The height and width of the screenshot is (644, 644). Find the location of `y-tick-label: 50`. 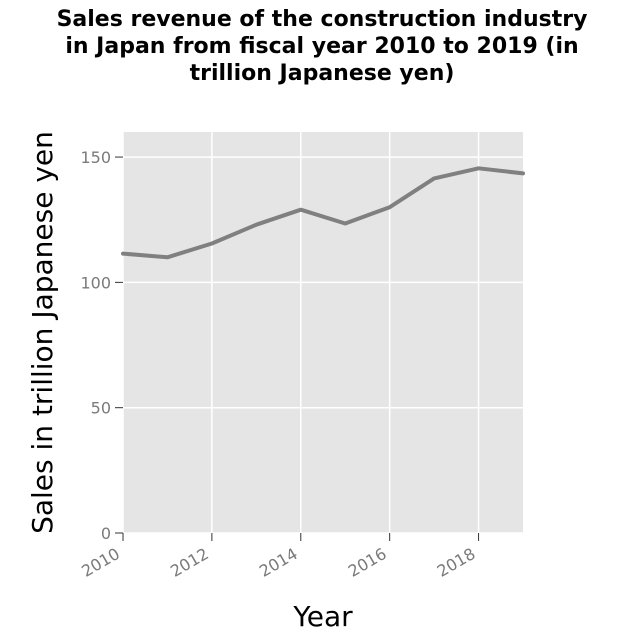

y-tick-label: 50 is located at coordinates (101, 408).